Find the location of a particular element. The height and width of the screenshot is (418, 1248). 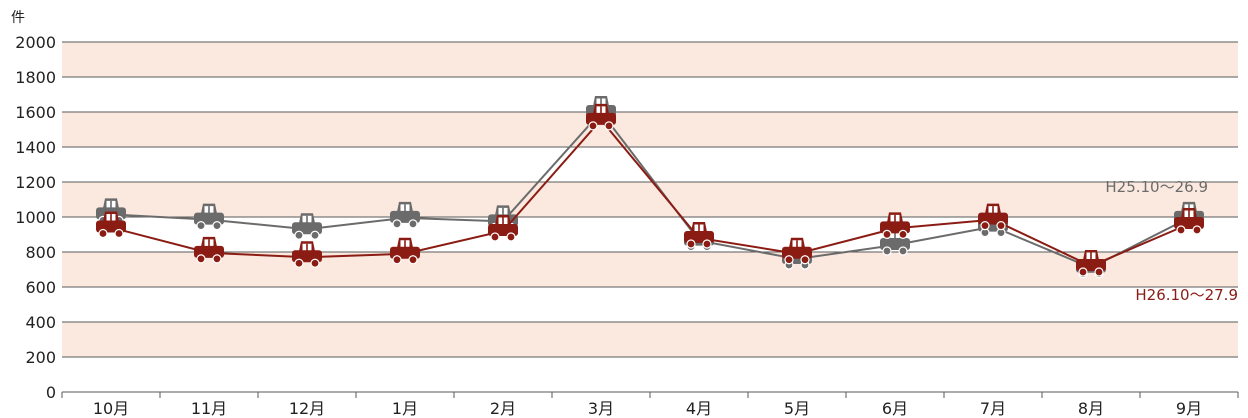

series-labels: H25.10〜26.9 H26.10〜27.9 is located at coordinates (1171, 241).